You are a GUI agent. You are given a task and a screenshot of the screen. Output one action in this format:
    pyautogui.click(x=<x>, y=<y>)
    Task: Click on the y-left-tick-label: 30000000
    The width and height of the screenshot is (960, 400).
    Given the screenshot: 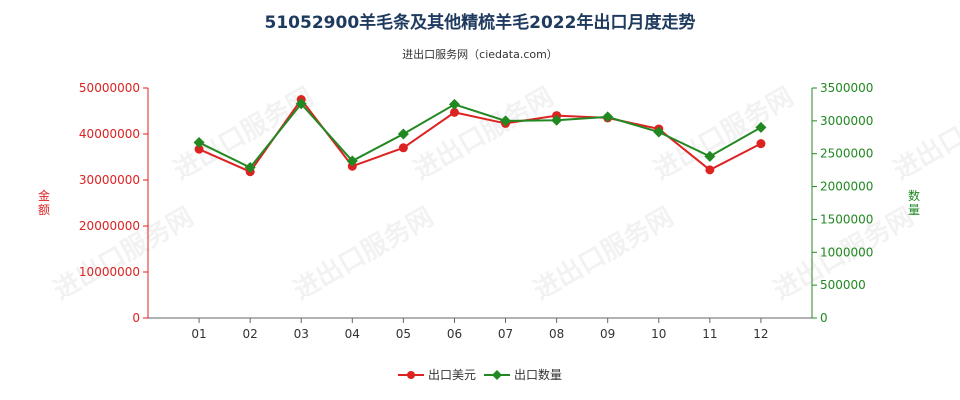 What is the action you would take?
    pyautogui.click(x=109, y=180)
    